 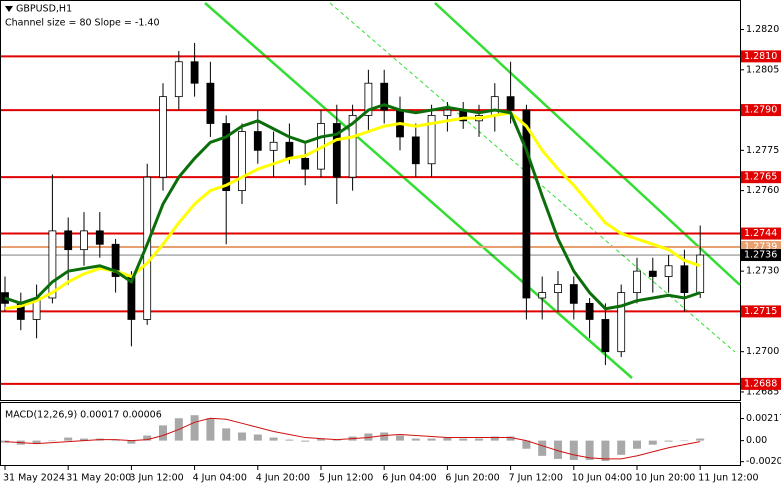 I want to click on level-label: 1.2744, so click(x=760, y=233).